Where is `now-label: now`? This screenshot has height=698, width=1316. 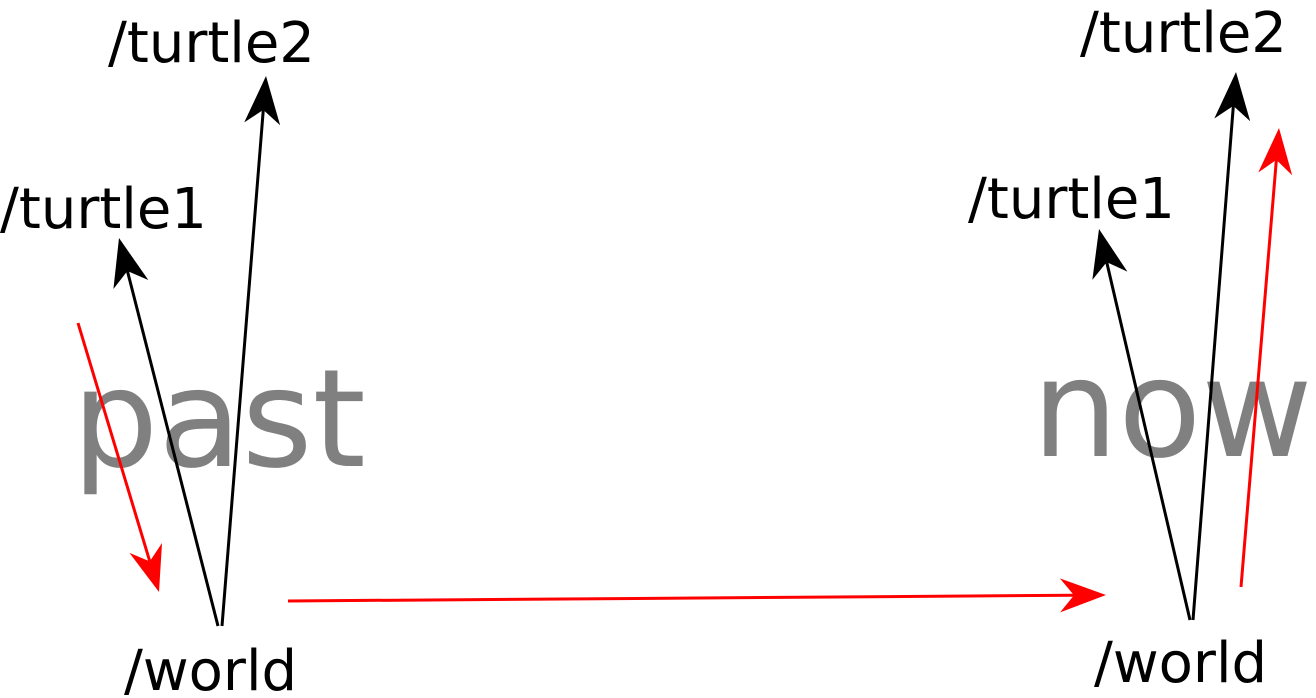 now-label: now is located at coordinates (1172, 410).